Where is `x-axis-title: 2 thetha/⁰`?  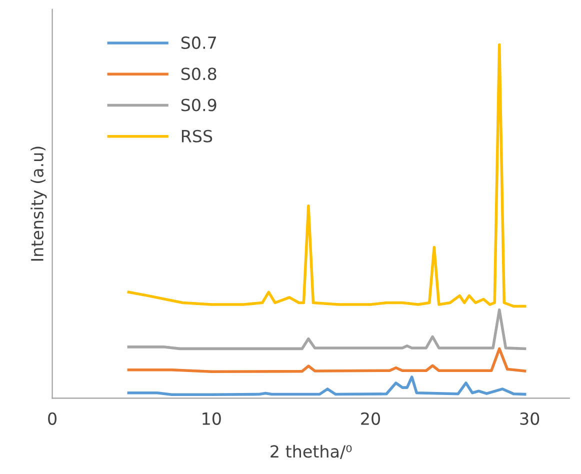 x-axis-title: 2 thetha/⁰ is located at coordinates (311, 452).